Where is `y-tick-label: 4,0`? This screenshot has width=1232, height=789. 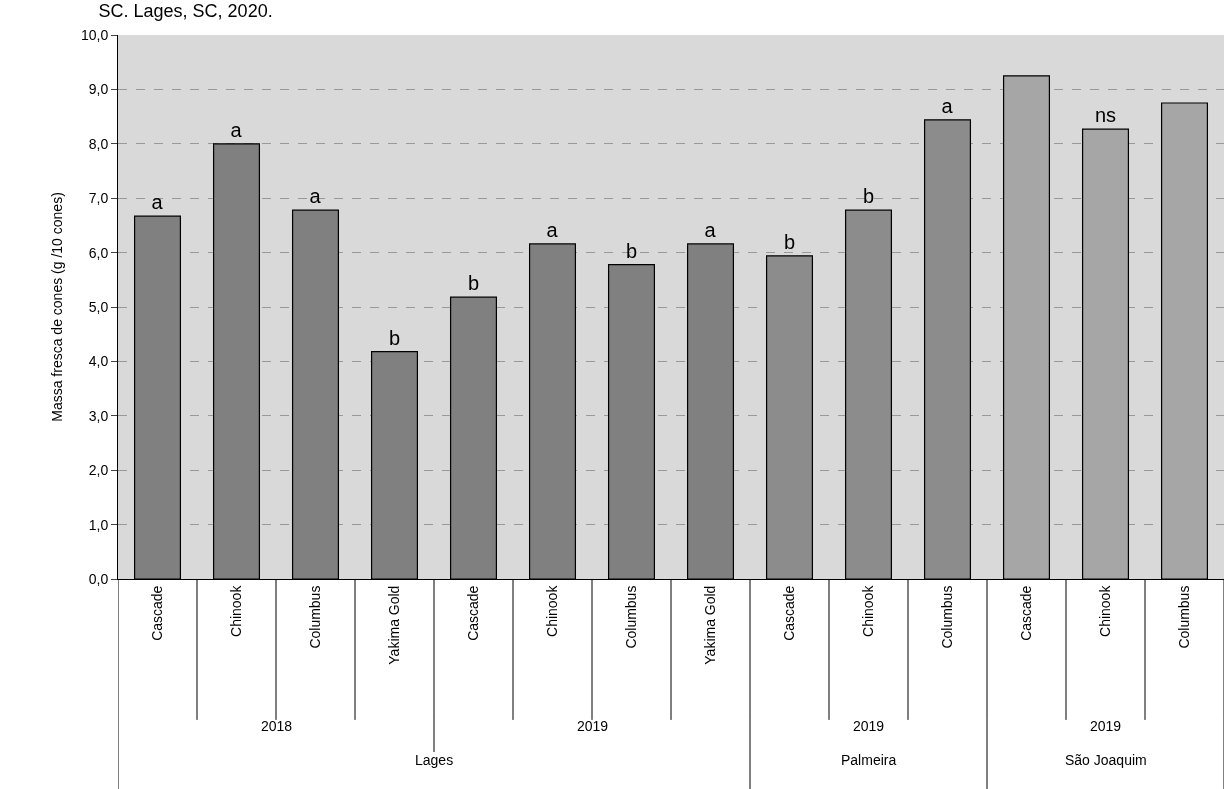
y-tick-label: 4,0 is located at coordinates (98, 361).